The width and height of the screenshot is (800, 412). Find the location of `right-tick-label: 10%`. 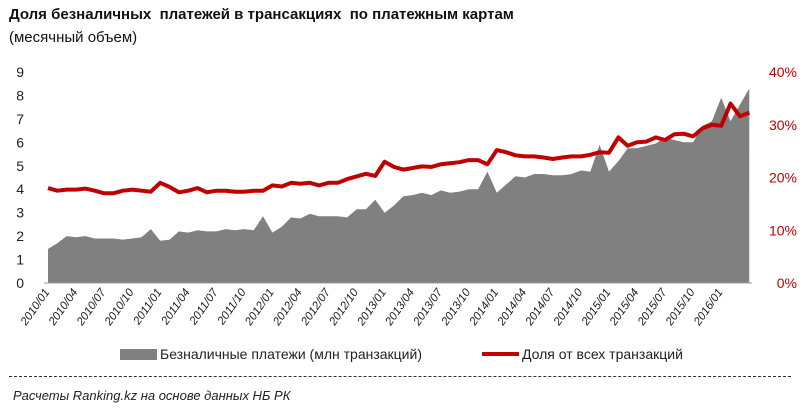

right-tick-label: 10% is located at coordinates (783, 230).